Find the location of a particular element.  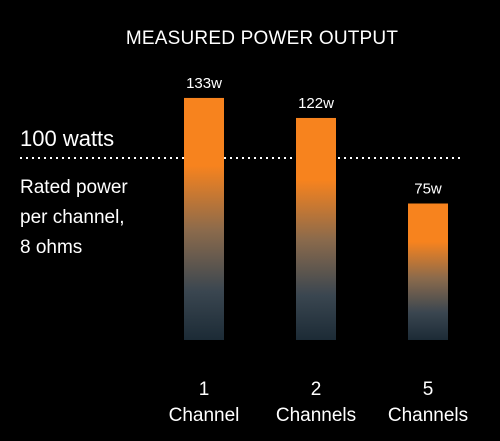

rated-power-note-line-1: Rated power is located at coordinates (74, 187).